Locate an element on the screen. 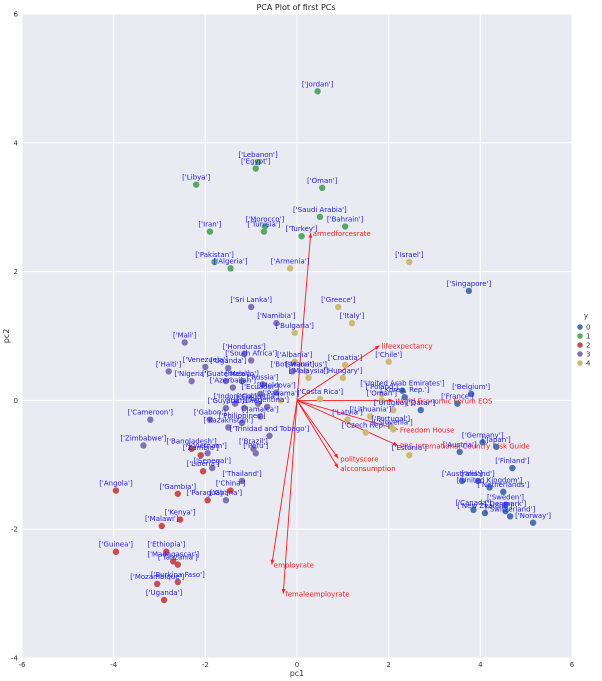 The width and height of the screenshot is (602, 681). point-label: ['Liberia'] is located at coordinates (203, 464).